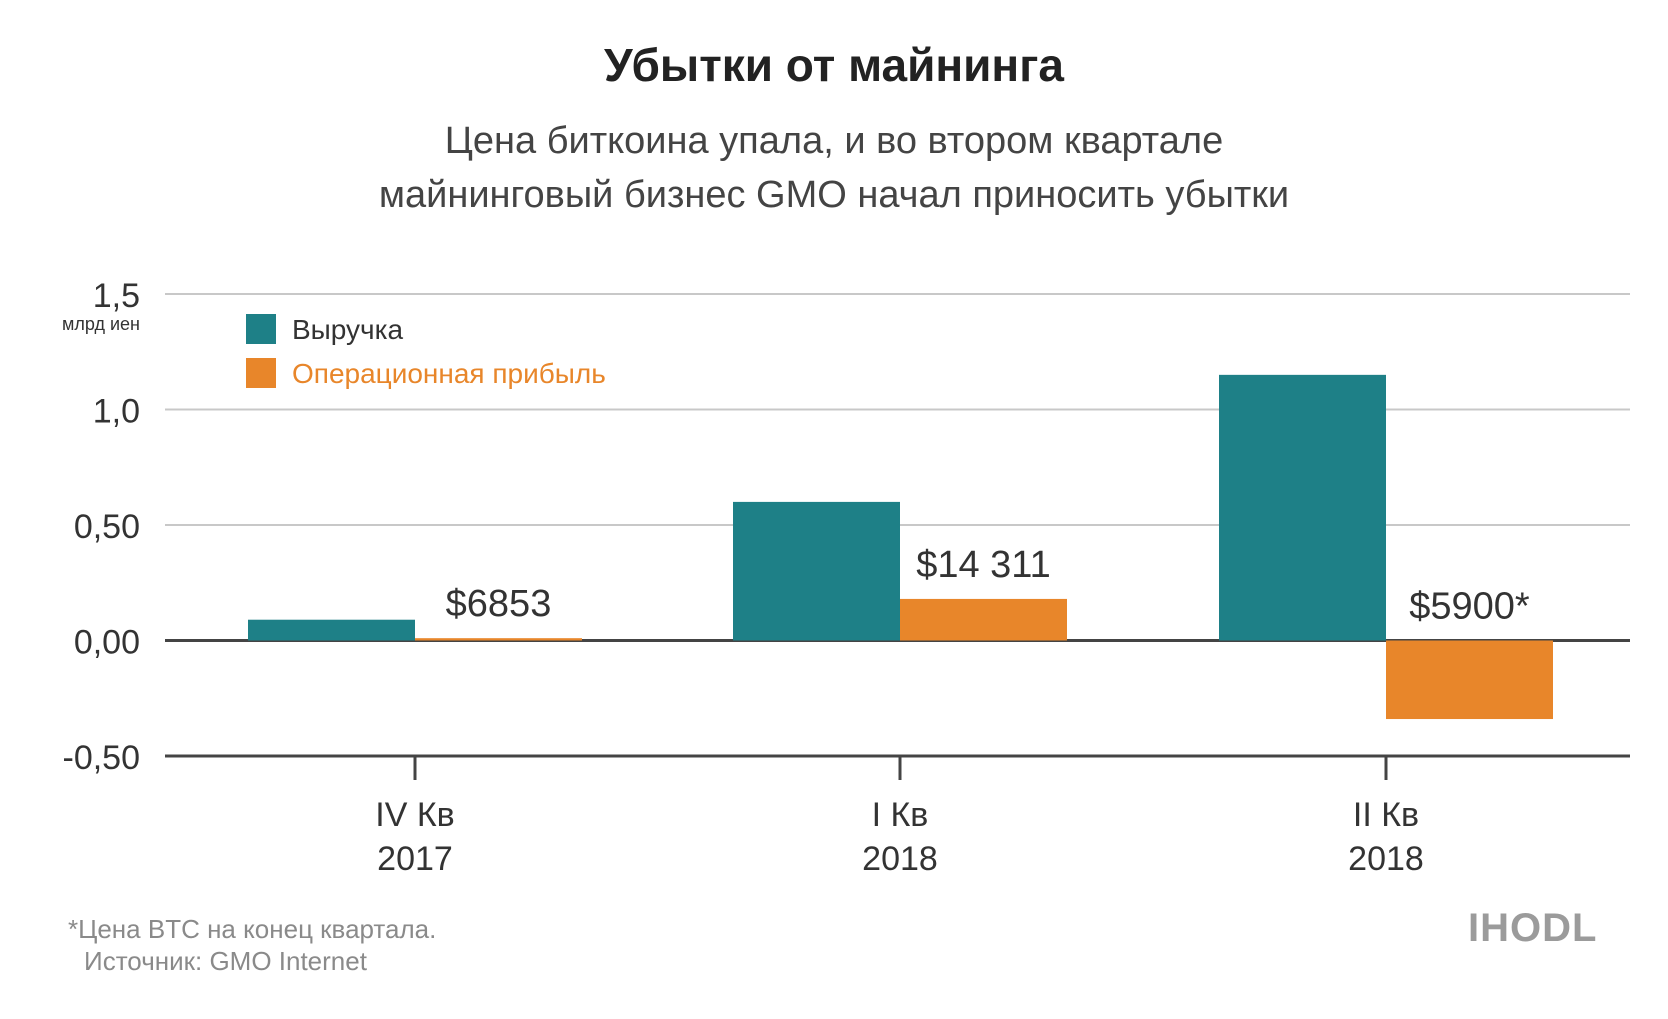 The height and width of the screenshot is (1019, 1668). I want to click on legend-label-revenue: Выручка, so click(348, 329).